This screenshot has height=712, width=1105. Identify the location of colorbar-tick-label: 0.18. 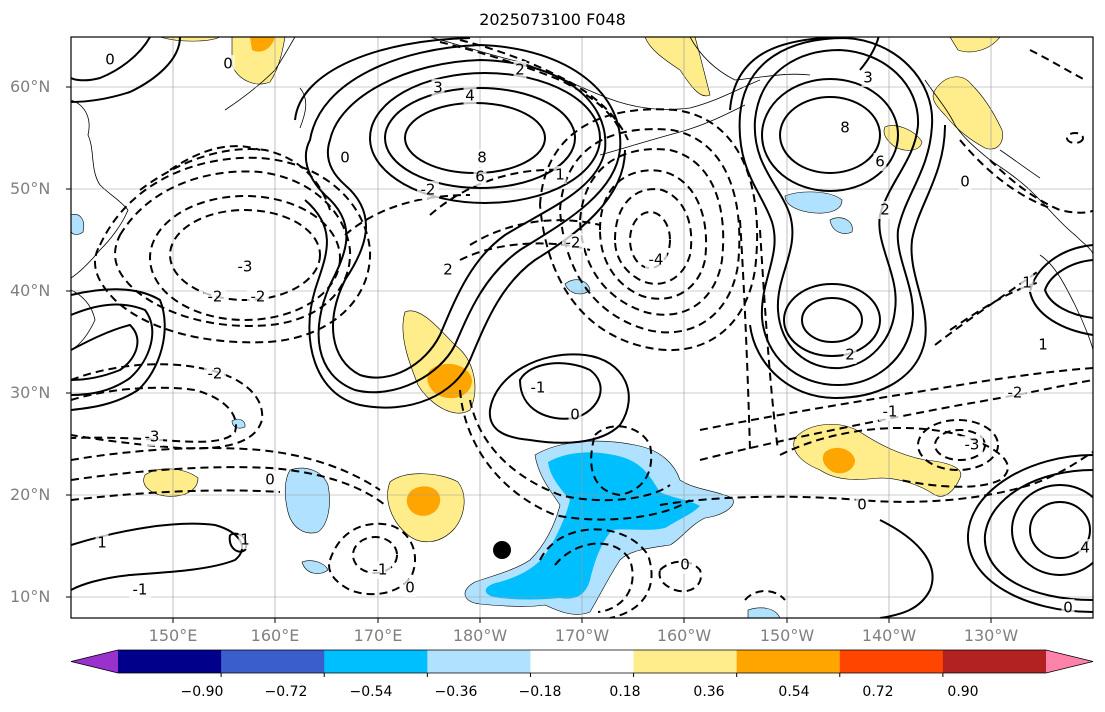
(625, 692).